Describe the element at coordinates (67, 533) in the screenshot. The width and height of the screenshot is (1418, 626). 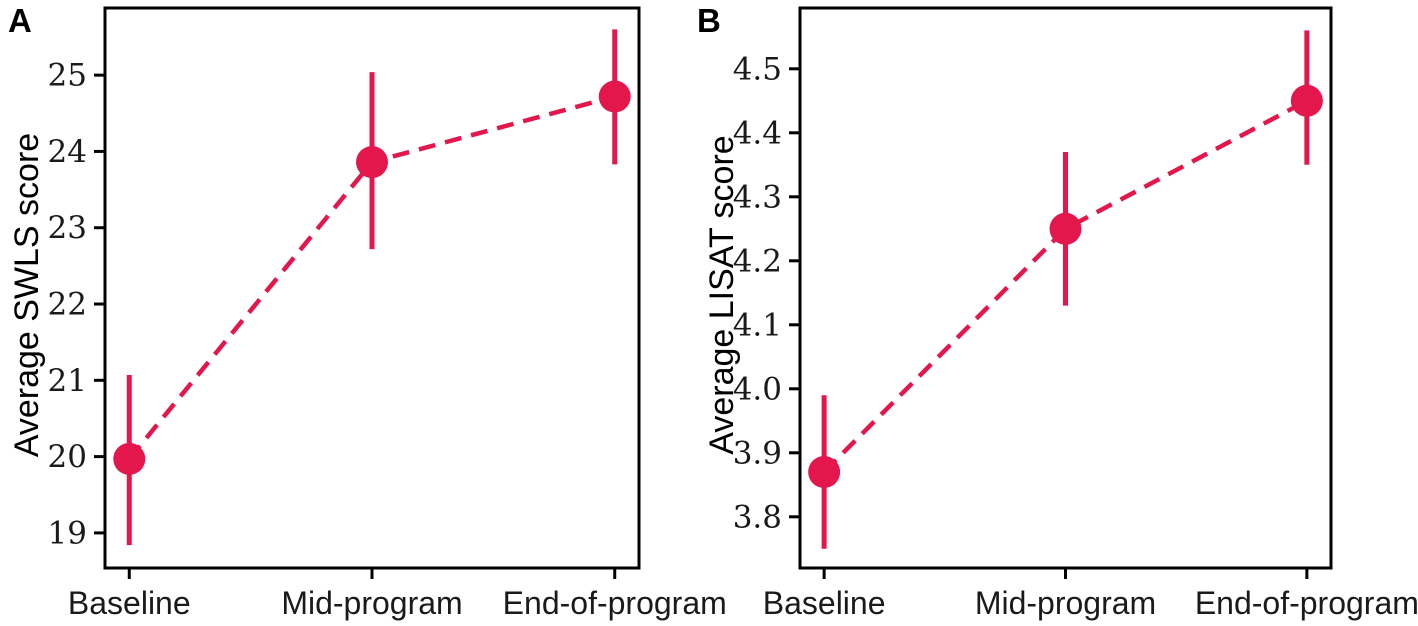
I see `y-tick-label: 19` at that location.